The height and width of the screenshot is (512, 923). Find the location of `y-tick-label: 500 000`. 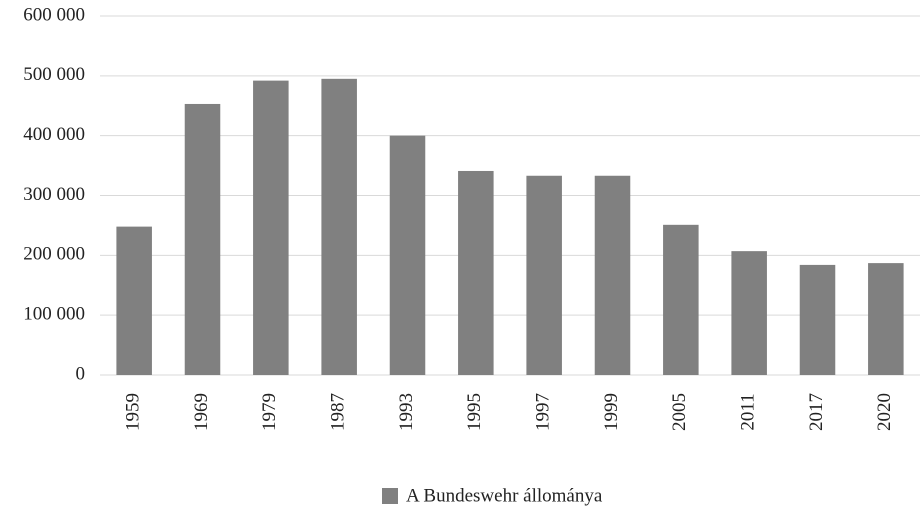

y-tick-label: 500 000 is located at coordinates (54, 74).